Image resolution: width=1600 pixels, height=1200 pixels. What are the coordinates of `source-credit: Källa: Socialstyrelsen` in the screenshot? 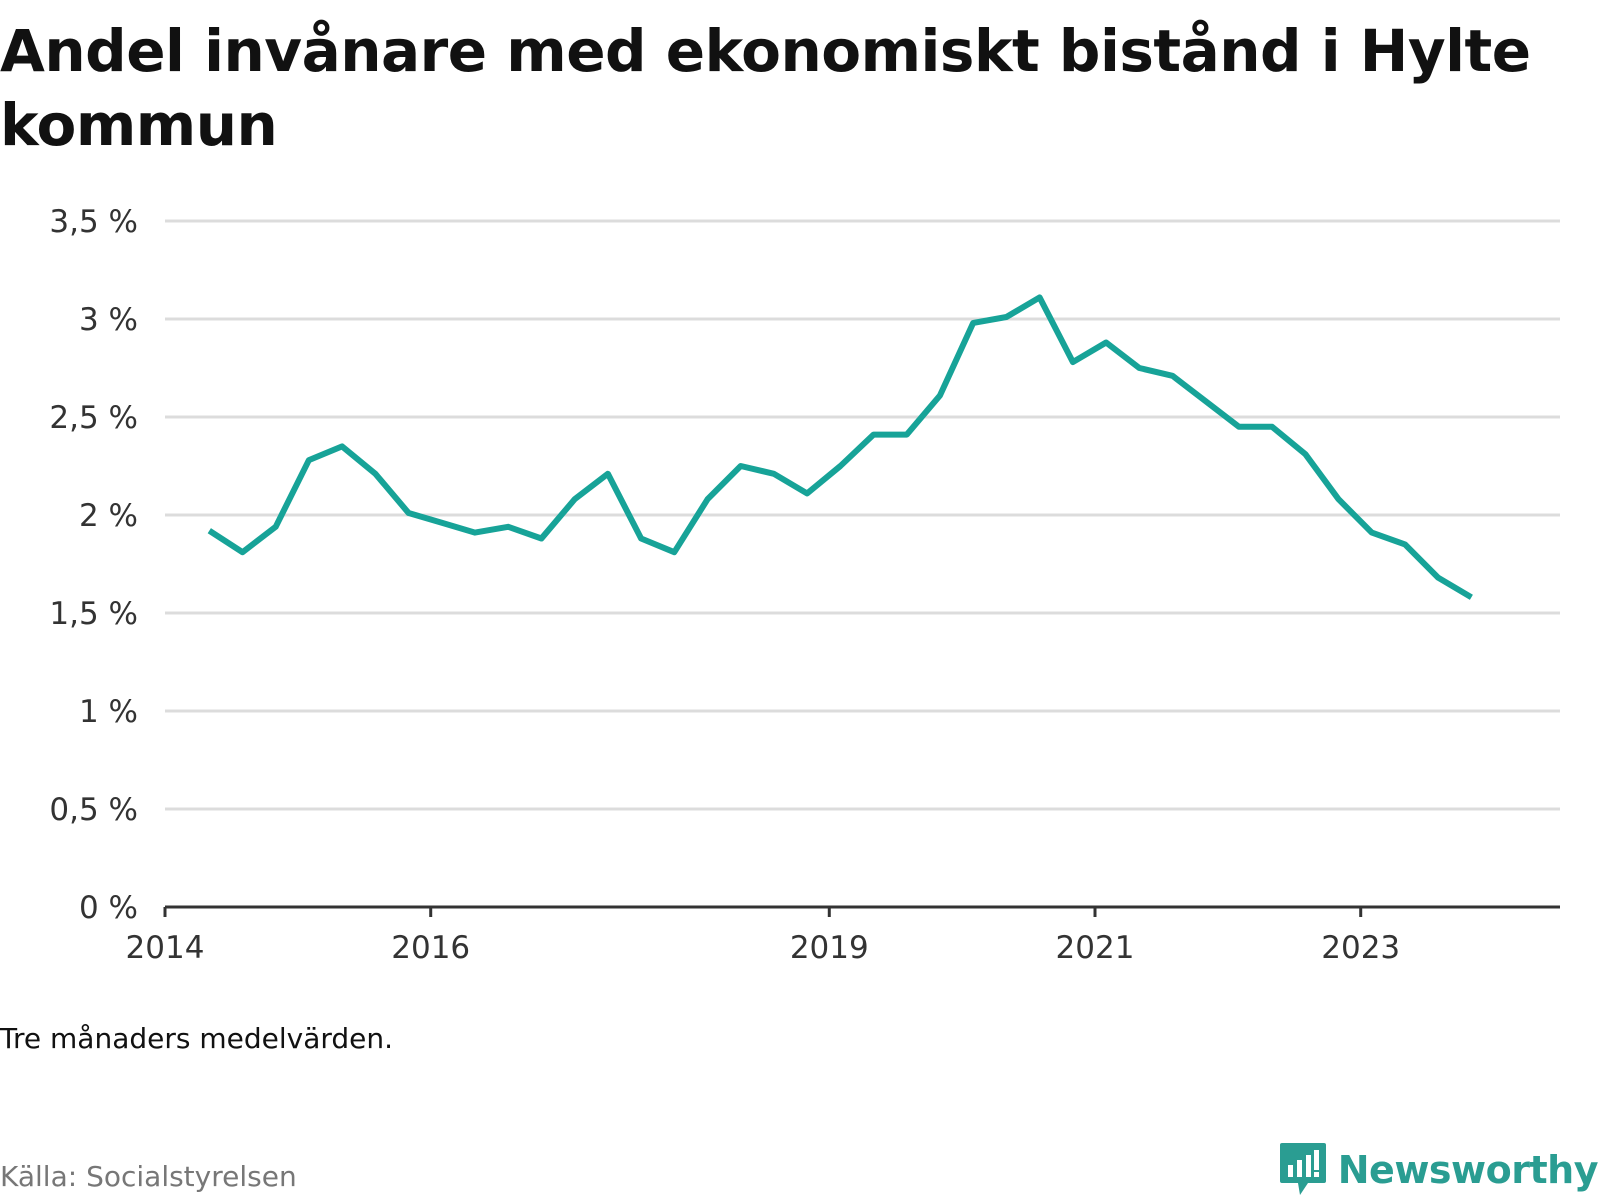 It's located at (148, 1176).